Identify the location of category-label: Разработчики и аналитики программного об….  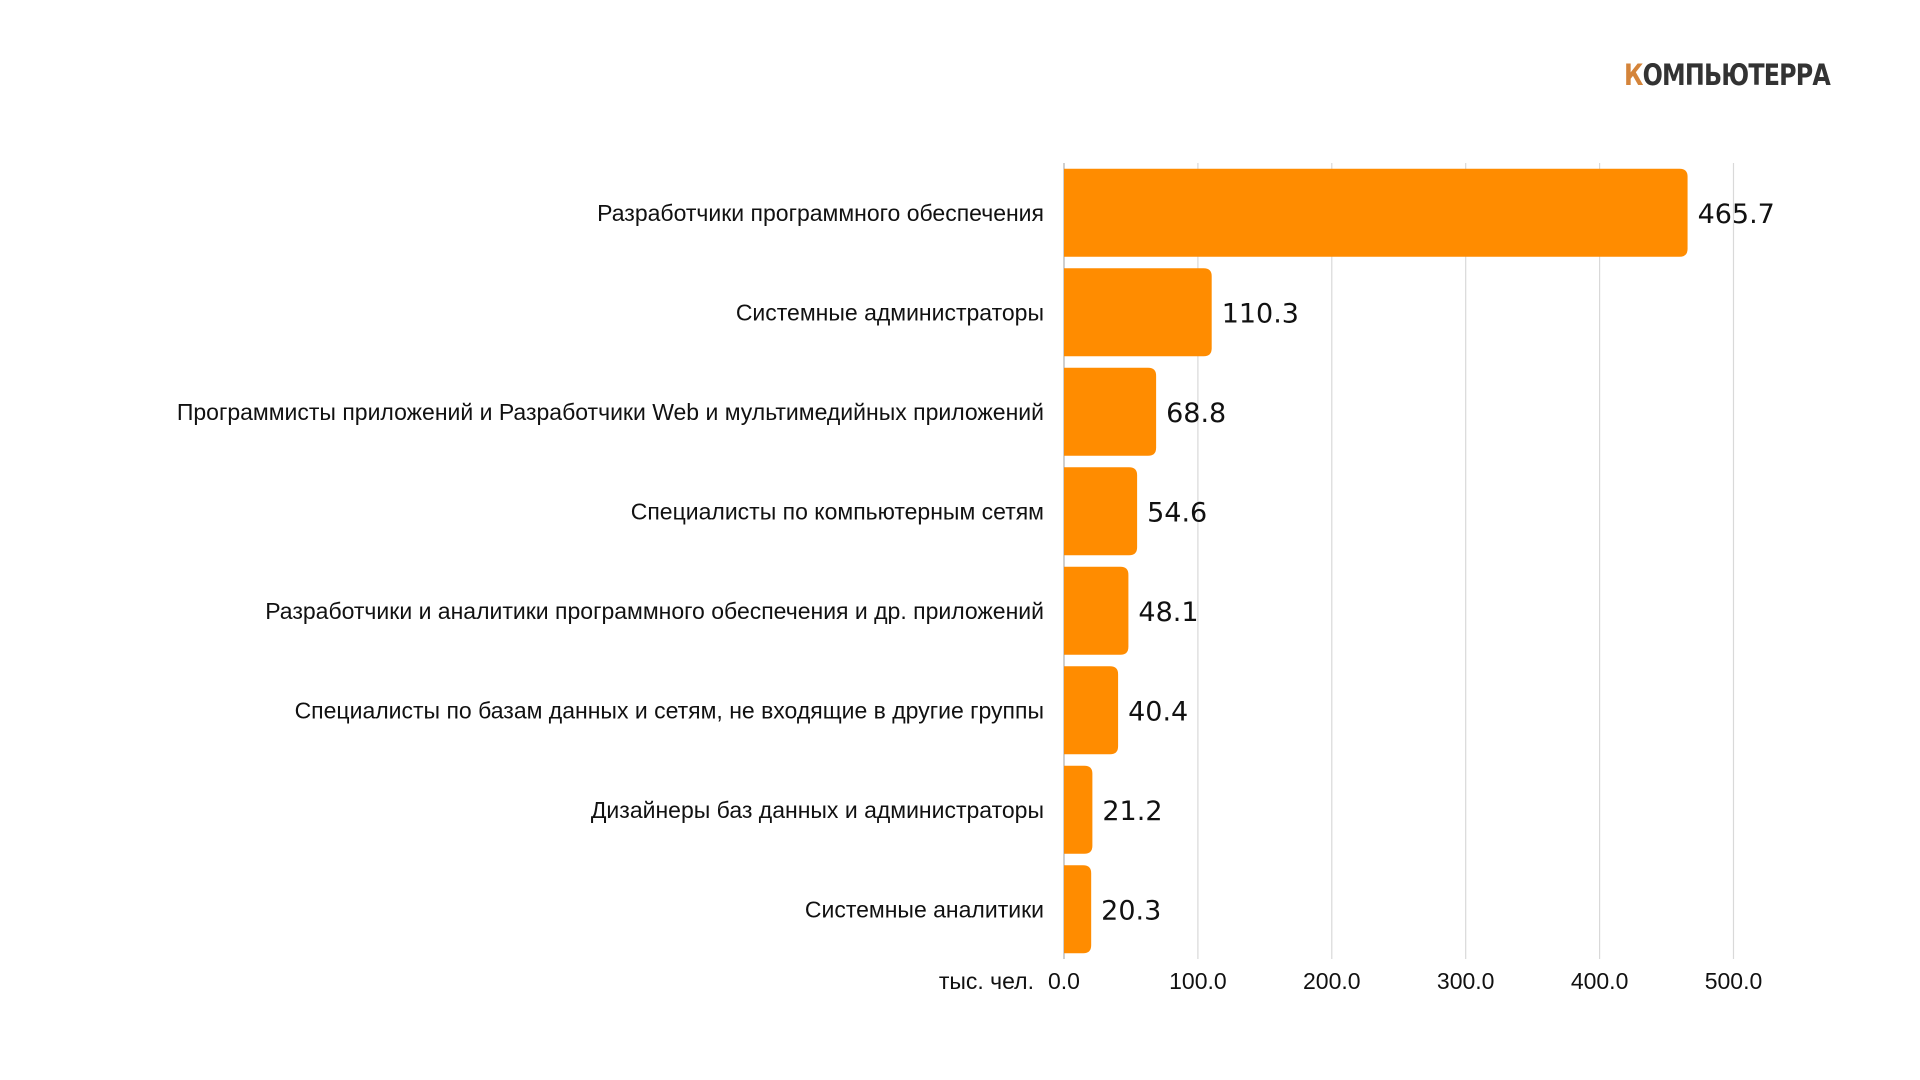
(654, 611).